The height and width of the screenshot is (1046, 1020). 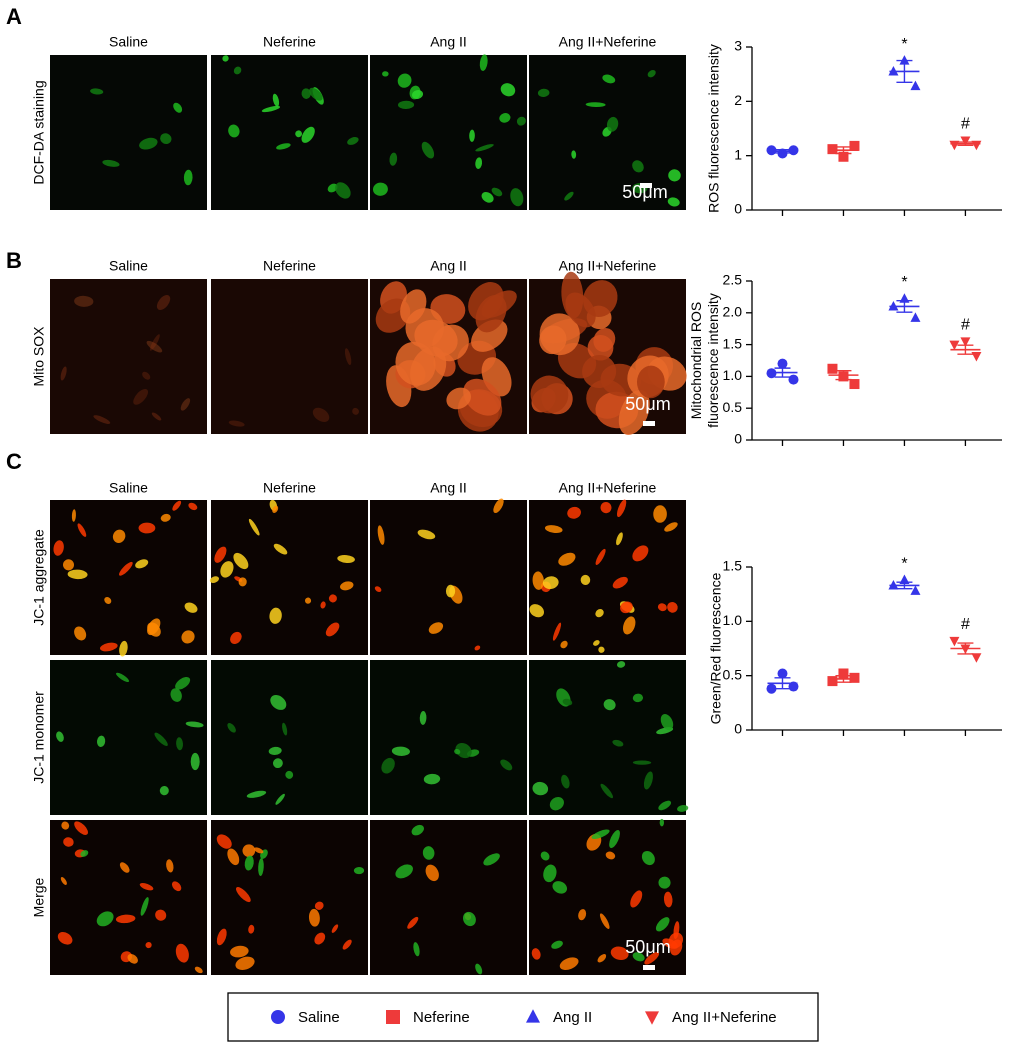 I want to click on significance-mark: *, so click(x=904, y=282).